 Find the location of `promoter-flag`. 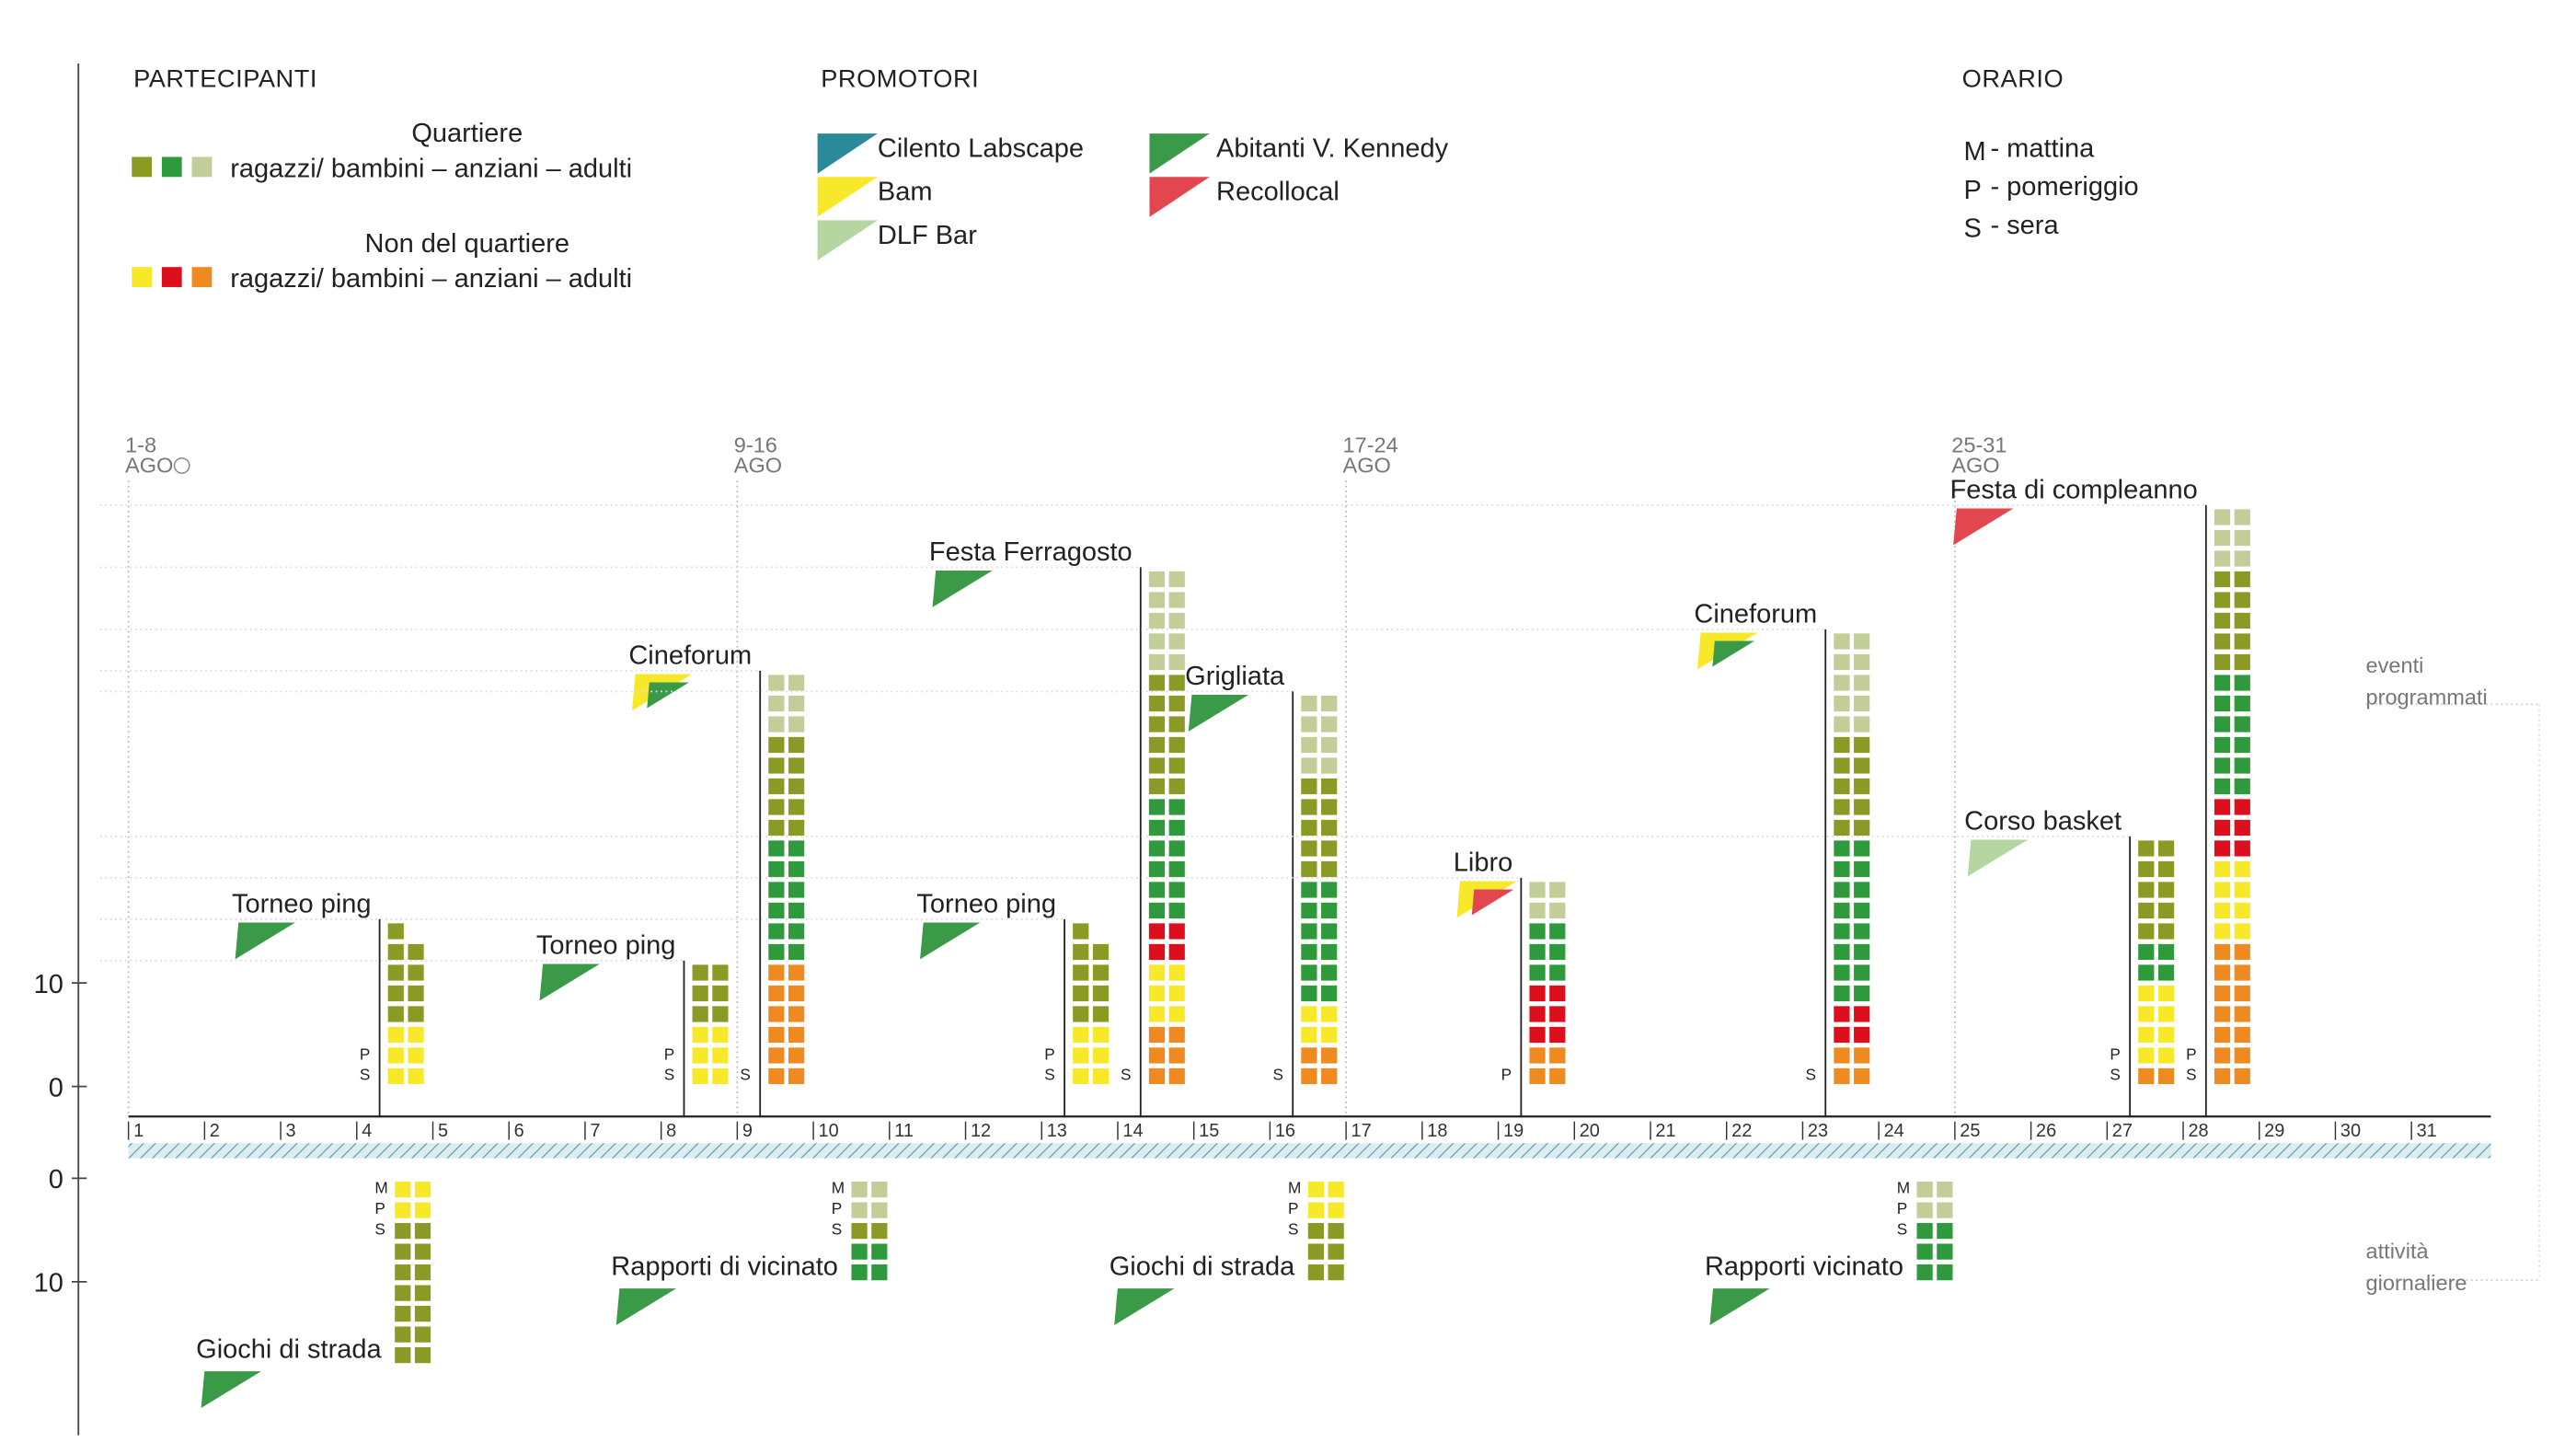

promoter-flag is located at coordinates (1218, 713).